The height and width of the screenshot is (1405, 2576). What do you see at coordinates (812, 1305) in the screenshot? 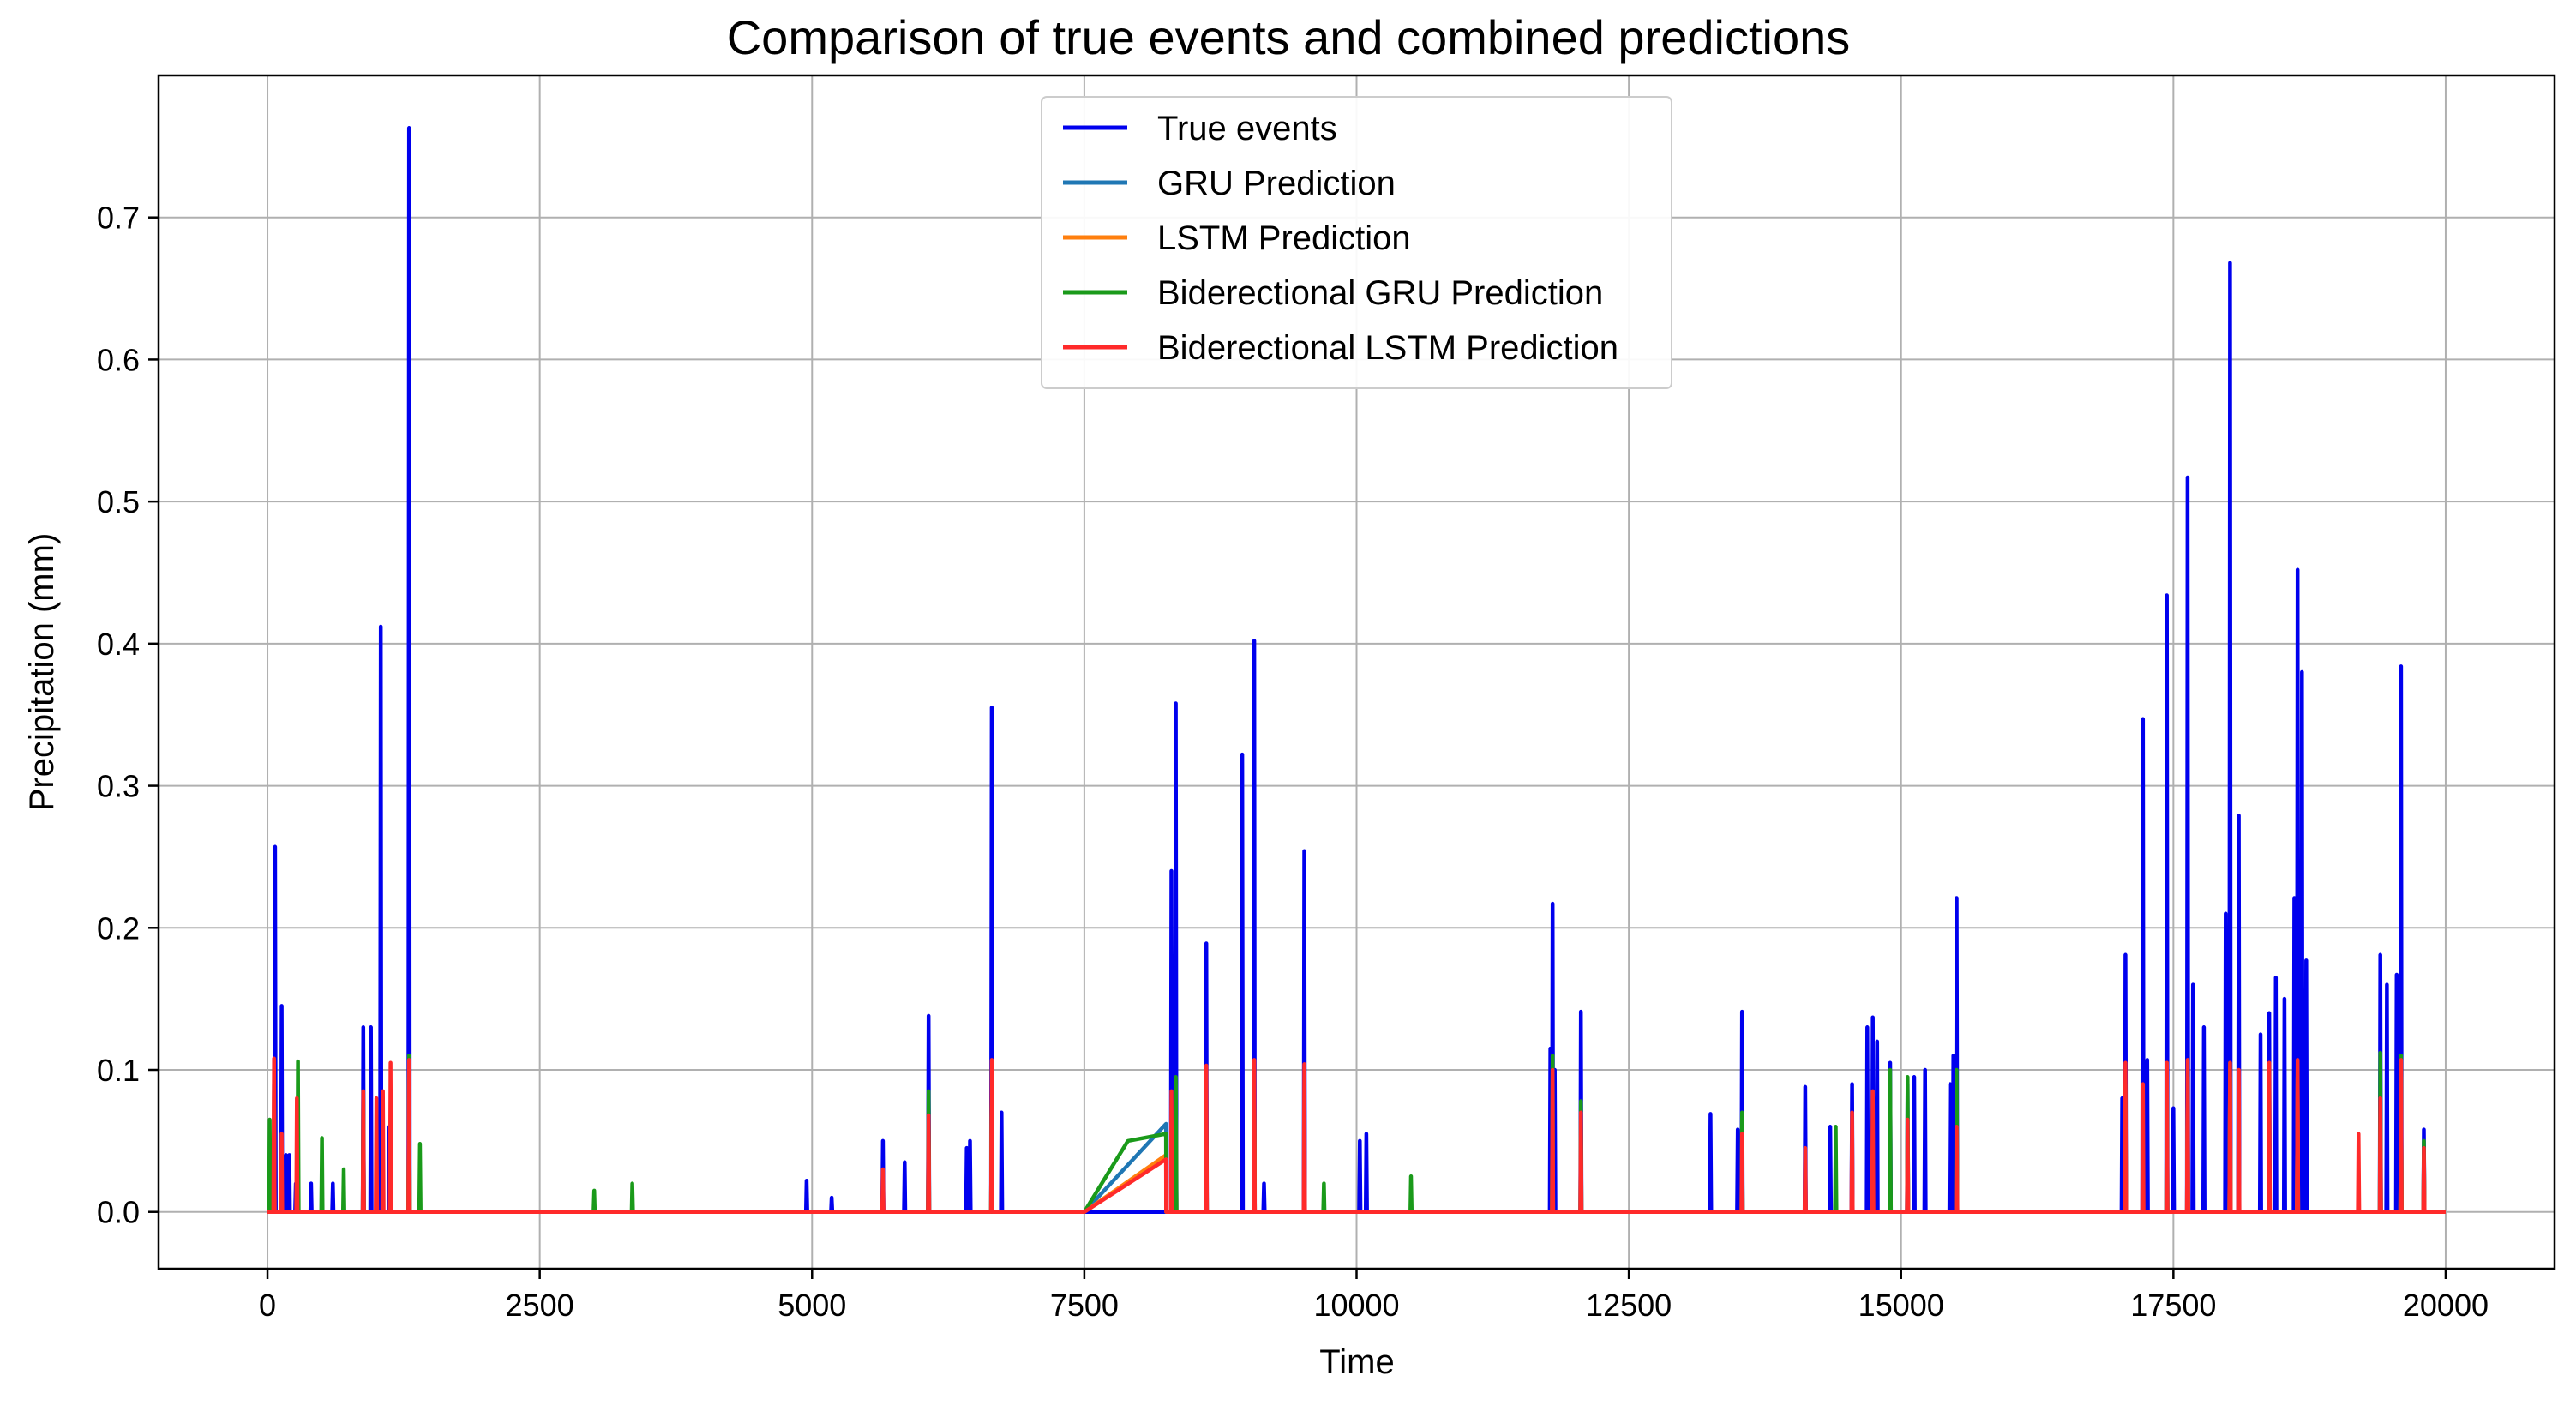
I see `x-tick-label: 5000` at bounding box center [812, 1305].